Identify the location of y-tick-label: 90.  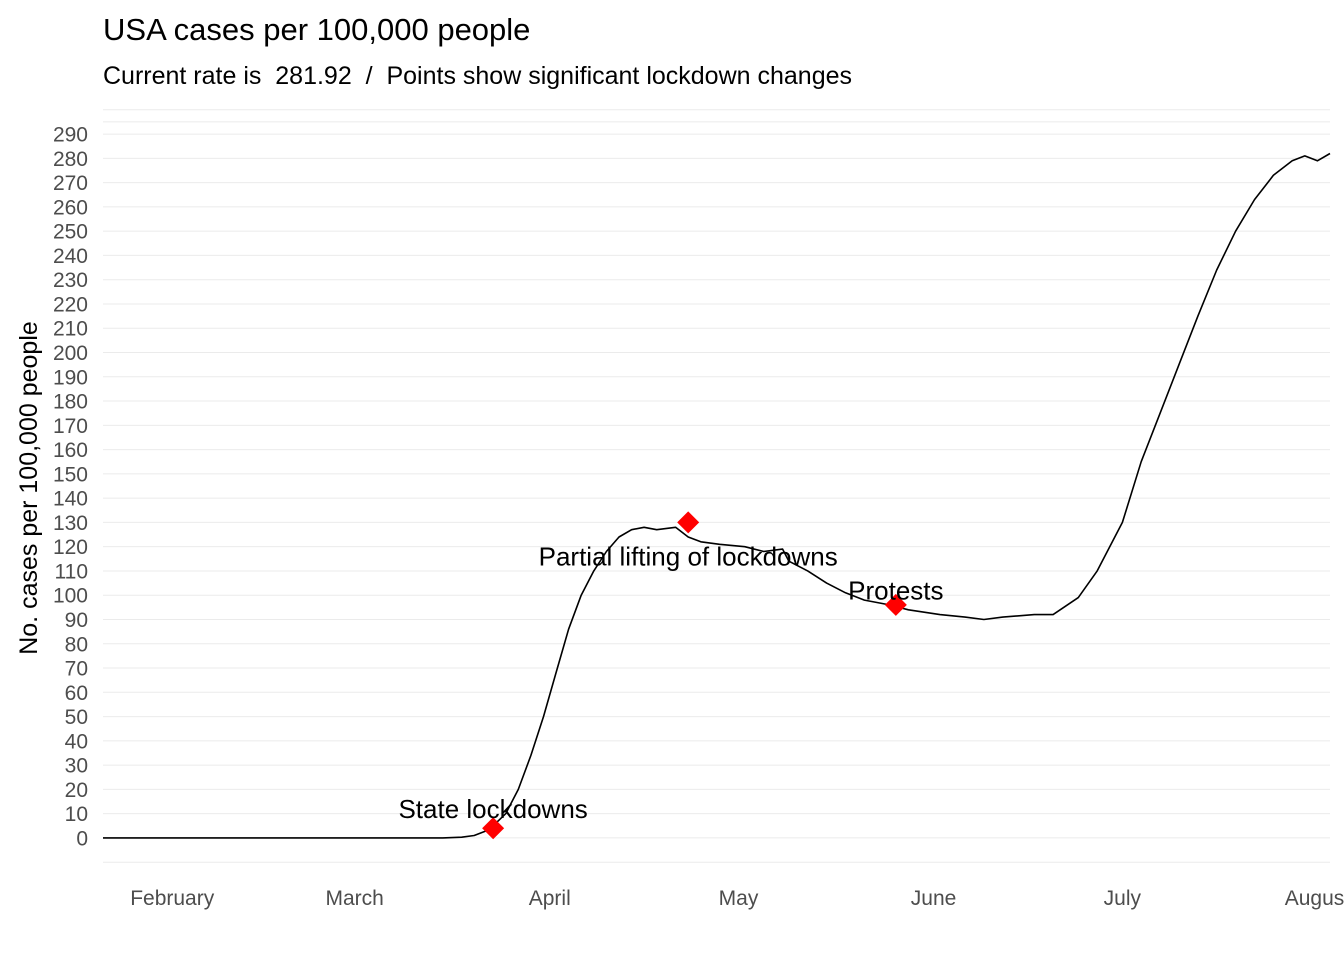
(76, 620).